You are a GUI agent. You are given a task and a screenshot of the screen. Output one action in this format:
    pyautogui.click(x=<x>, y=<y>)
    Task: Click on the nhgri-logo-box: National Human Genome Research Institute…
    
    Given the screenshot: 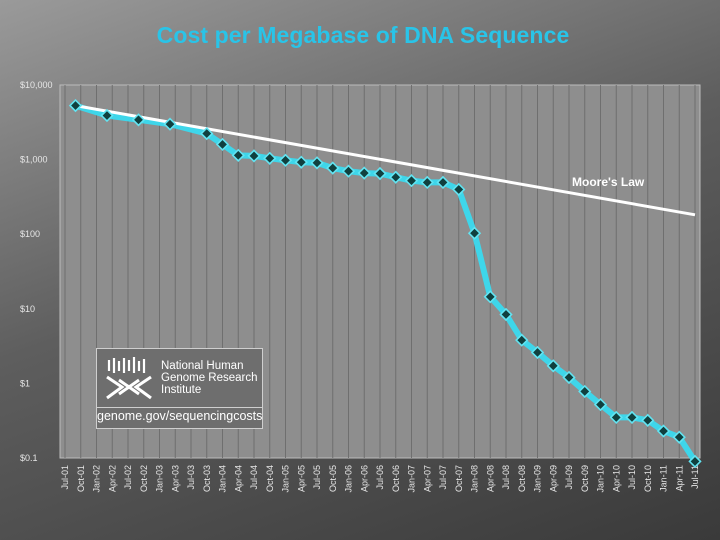 What is the action you would take?
    pyautogui.click(x=179, y=388)
    